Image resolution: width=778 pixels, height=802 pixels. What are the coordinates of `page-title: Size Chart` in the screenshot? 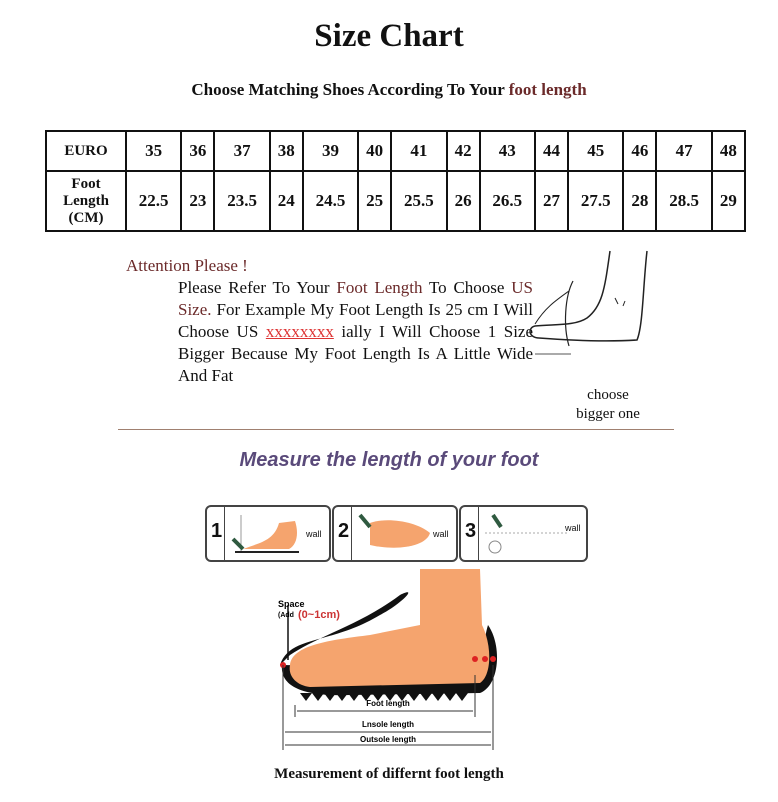 It's located at (389, 36).